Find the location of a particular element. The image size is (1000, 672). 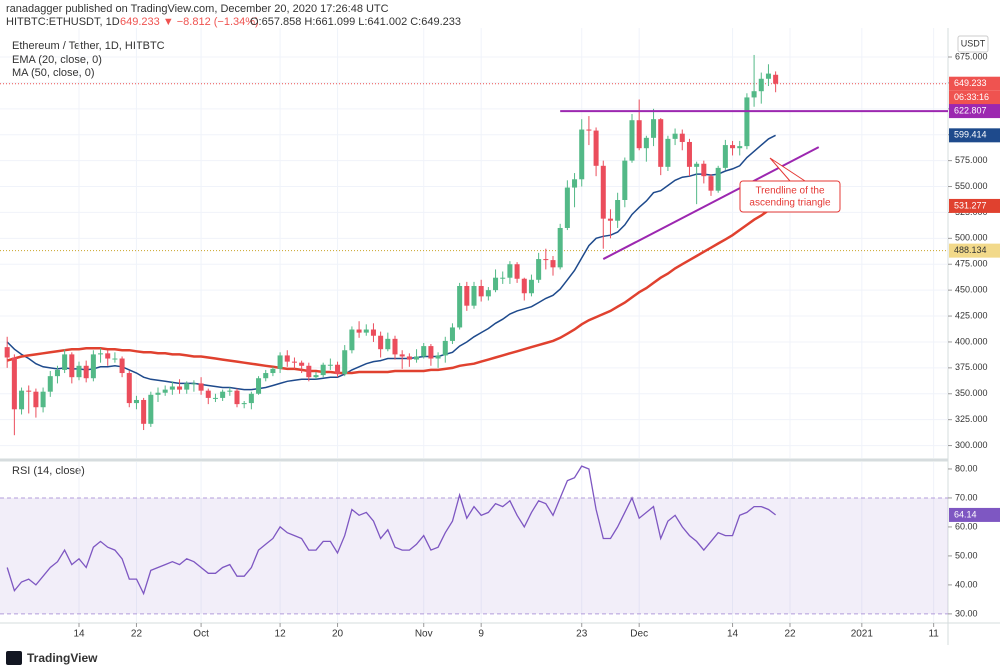

chart-title: Ethereum / Tether, 1D, HITBTC is located at coordinates (88, 46).